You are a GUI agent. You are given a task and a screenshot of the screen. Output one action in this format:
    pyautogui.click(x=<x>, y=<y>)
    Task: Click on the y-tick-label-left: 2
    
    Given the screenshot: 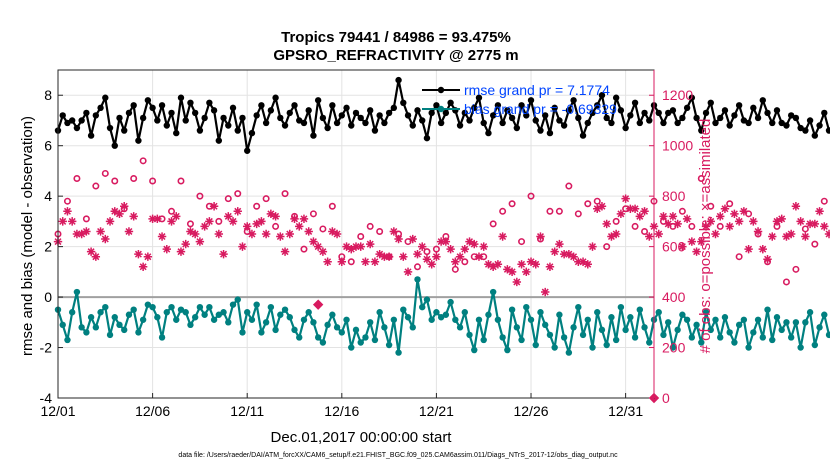 What is the action you would take?
    pyautogui.click(x=48, y=247)
    